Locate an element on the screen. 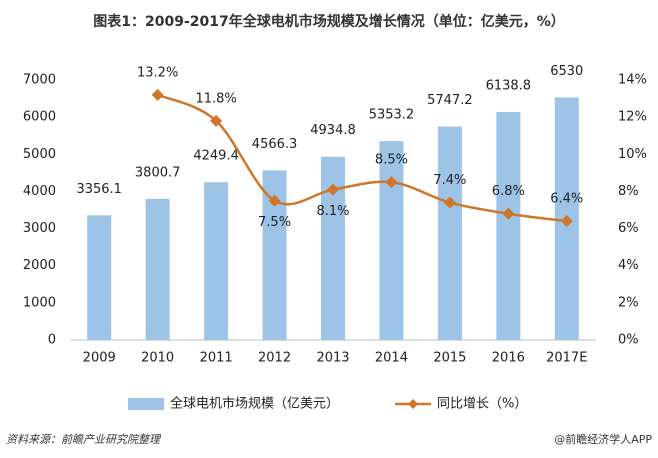  bar-label: 6138.8 is located at coordinates (509, 85).